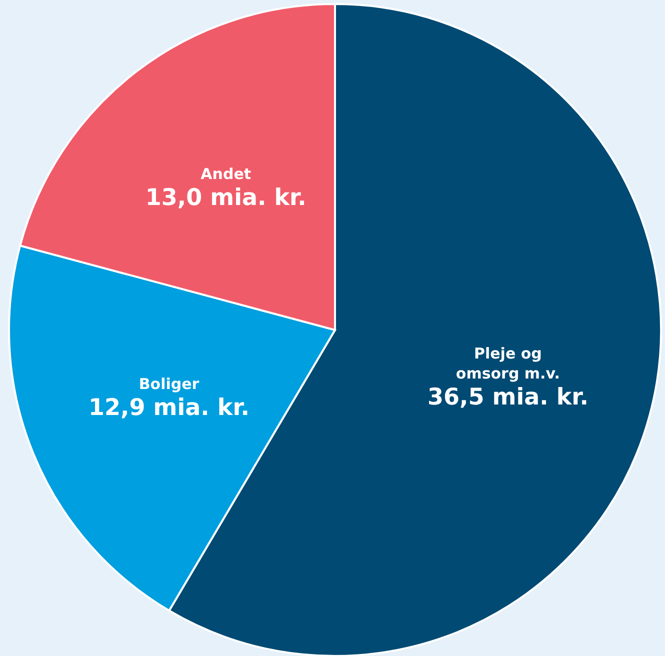 The image size is (665, 656). I want to click on slice-label: Boliger, so click(169, 383).